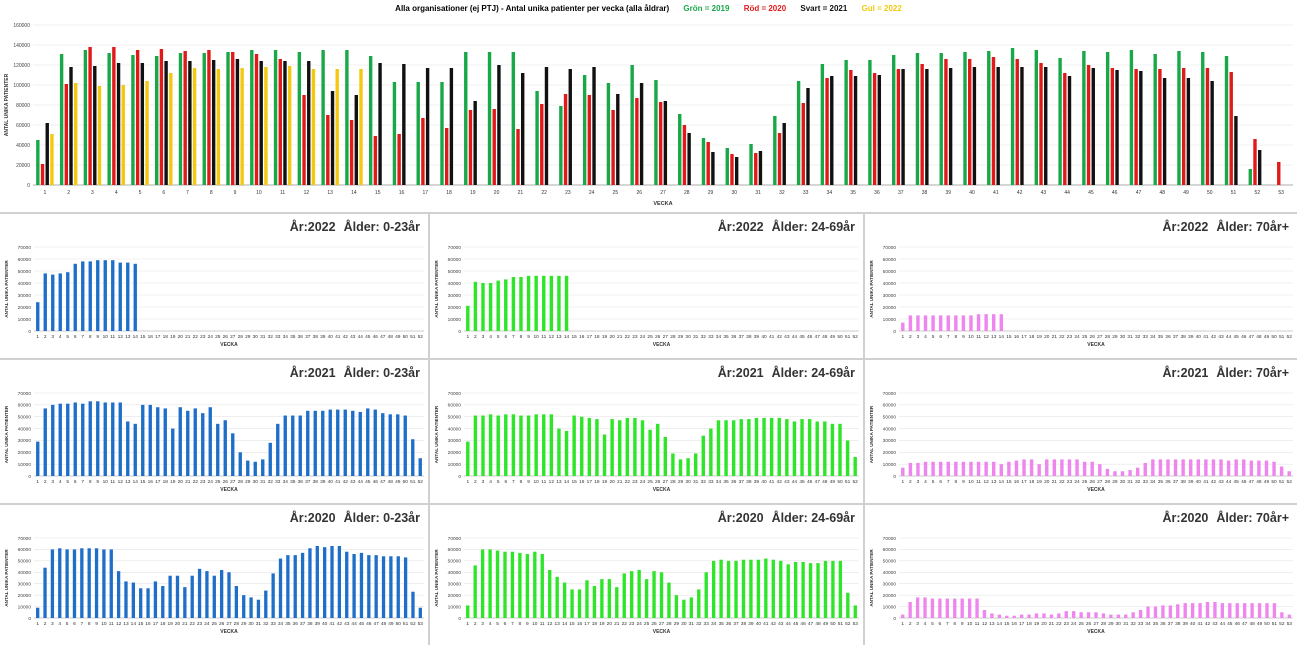 The height and width of the screenshot is (645, 1297). What do you see at coordinates (355, 518) in the screenshot?
I see `panel-title: År:2020 Ålder: 0-23år` at bounding box center [355, 518].